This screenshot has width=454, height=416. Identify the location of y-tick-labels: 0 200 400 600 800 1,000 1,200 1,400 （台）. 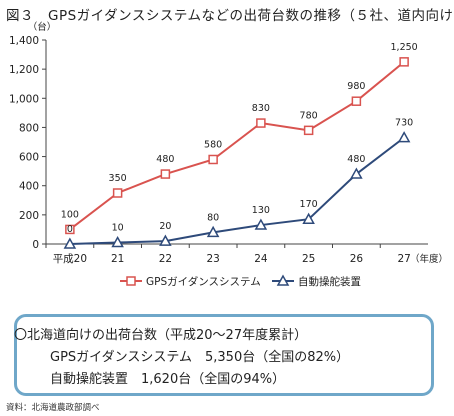
(32, 136).